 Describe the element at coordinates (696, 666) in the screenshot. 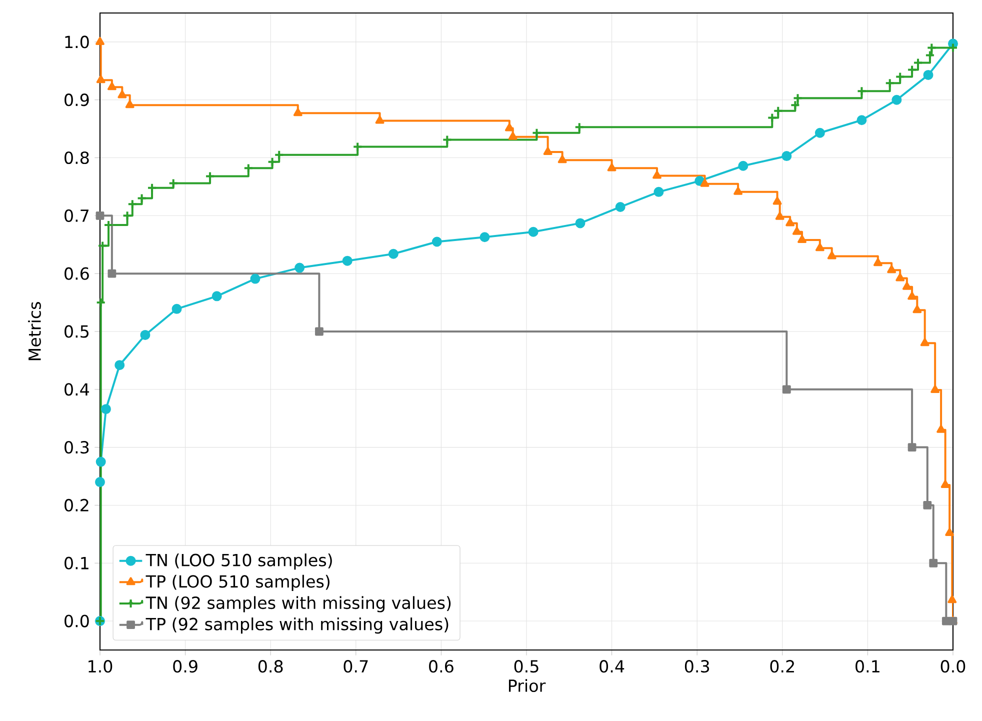

I see `x-tick-label: 0.3` at that location.